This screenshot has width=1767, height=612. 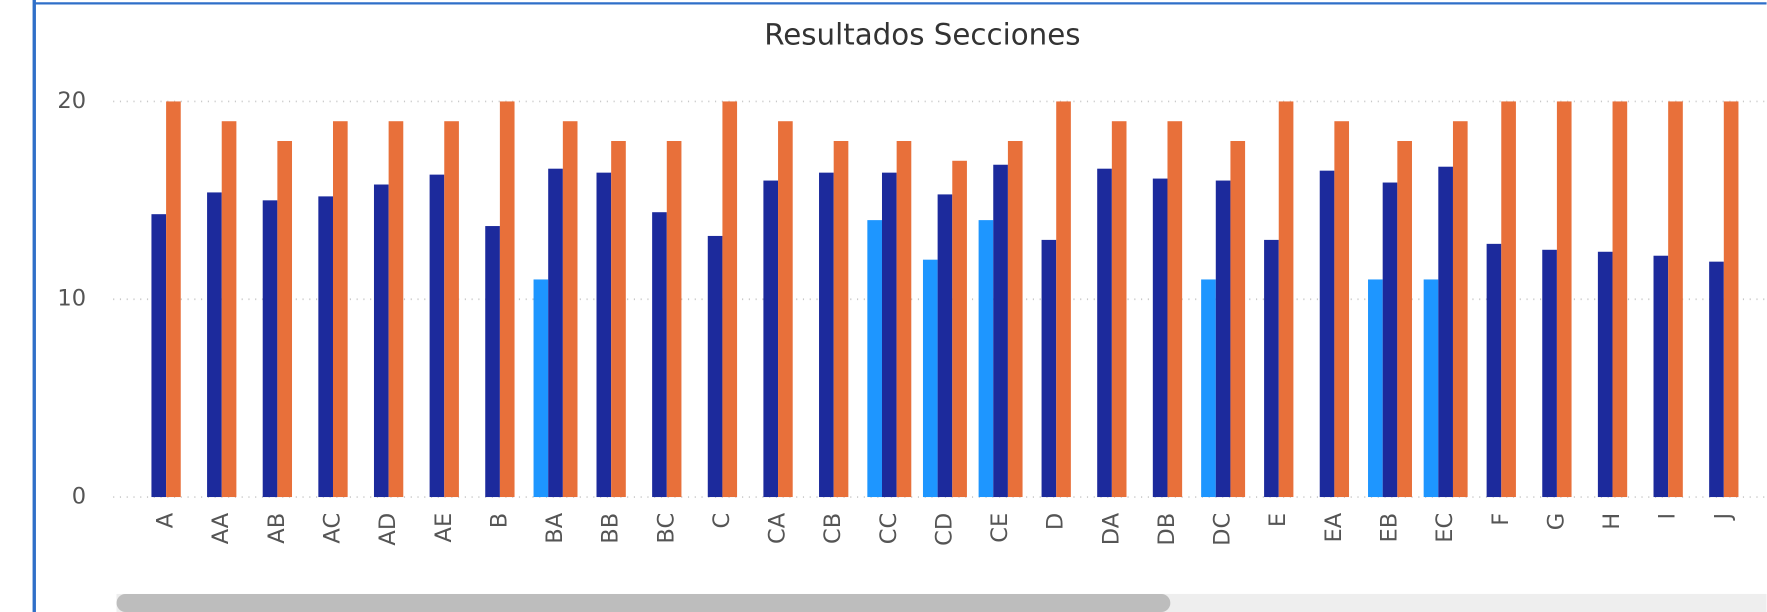 I want to click on x-tick-label: AA, so click(x=221, y=528).